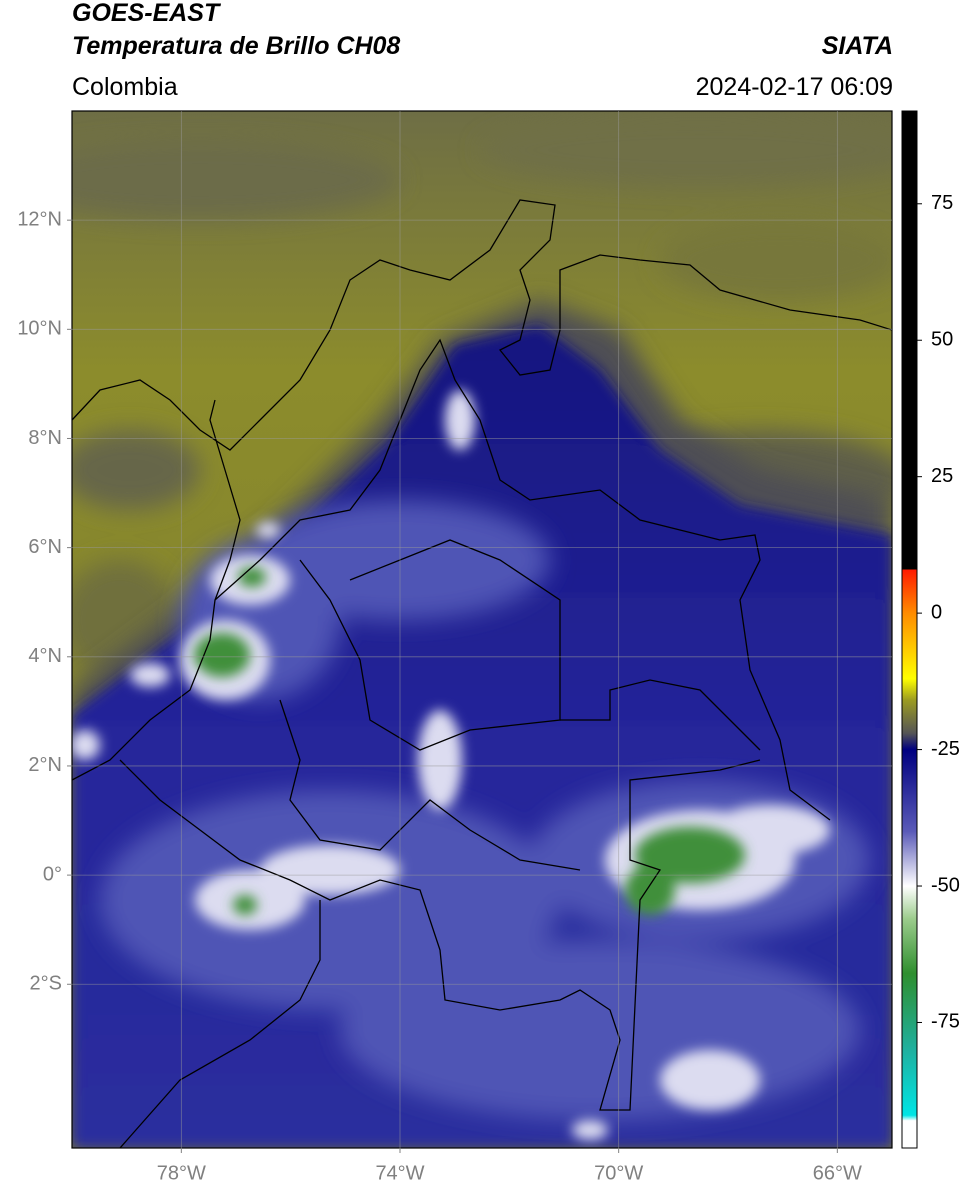 The height and width of the screenshot is (1190, 966). I want to click on colorbar-ramp, so click(909, 629).